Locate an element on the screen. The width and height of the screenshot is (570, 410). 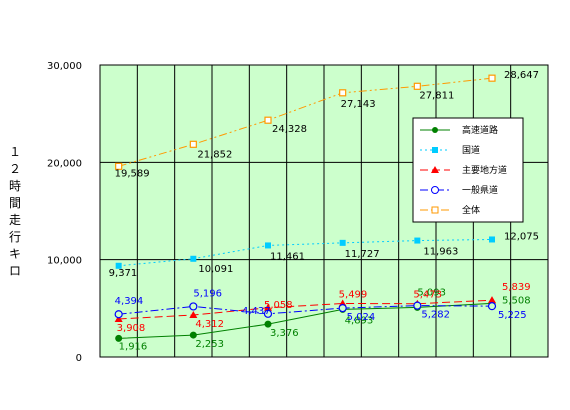
legend-label: 高速道路 is located at coordinates (480, 130).